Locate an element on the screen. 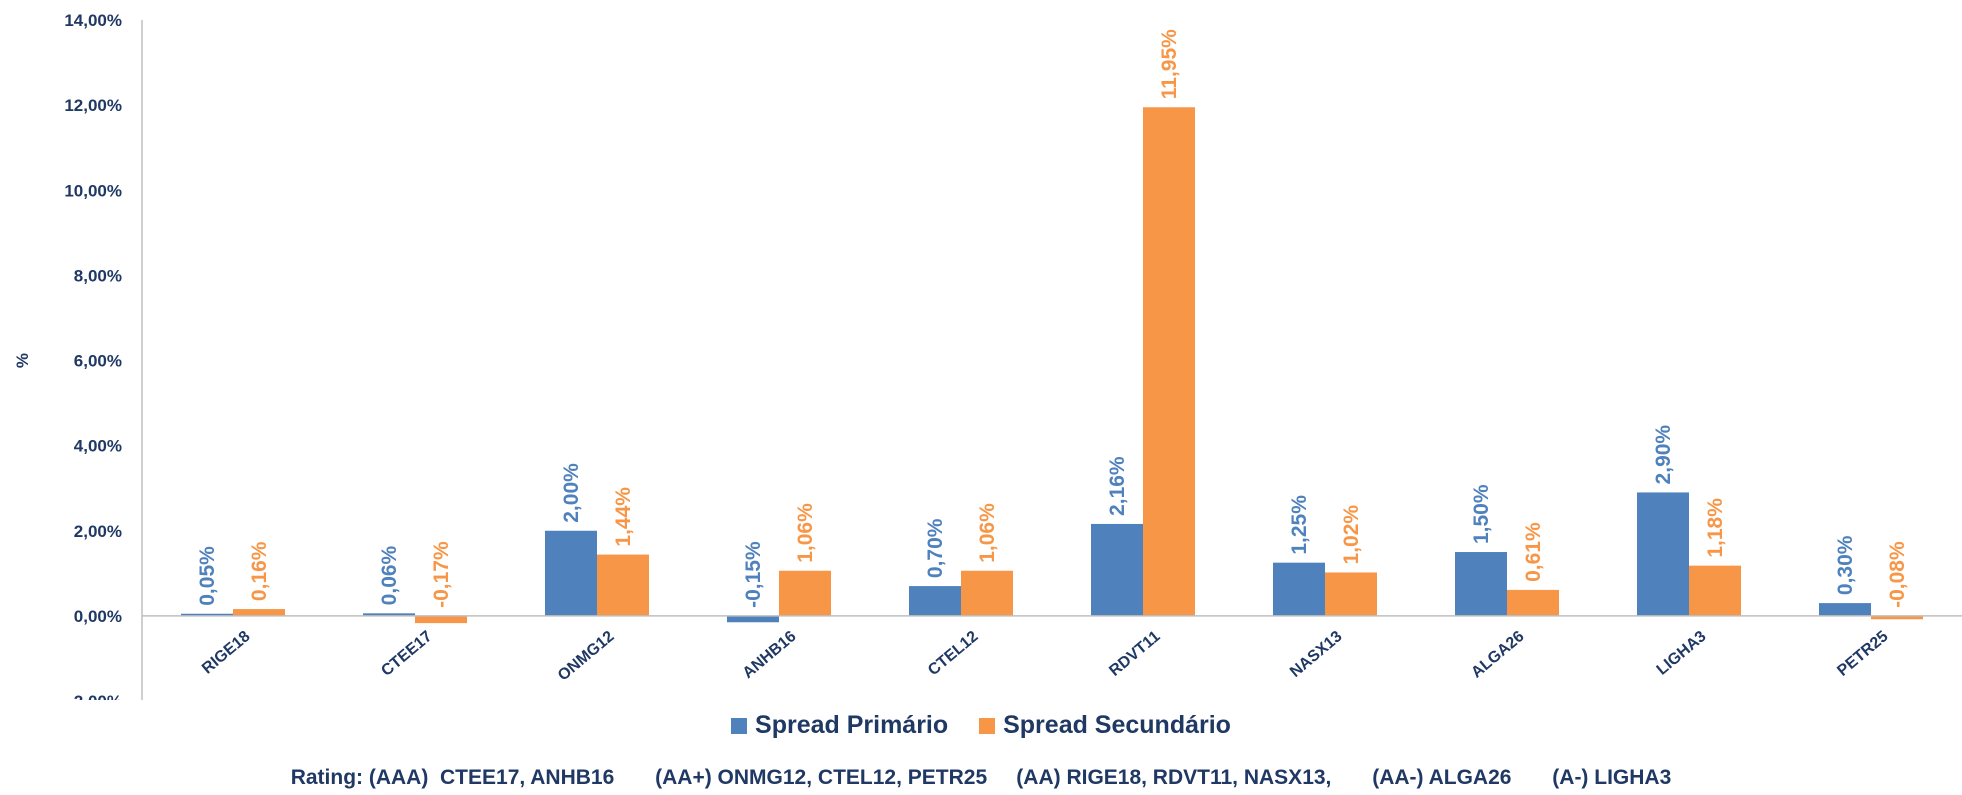 The height and width of the screenshot is (795, 1962). data-label-spread-secundario-petr25: -0,08% is located at coordinates (1897, 574).